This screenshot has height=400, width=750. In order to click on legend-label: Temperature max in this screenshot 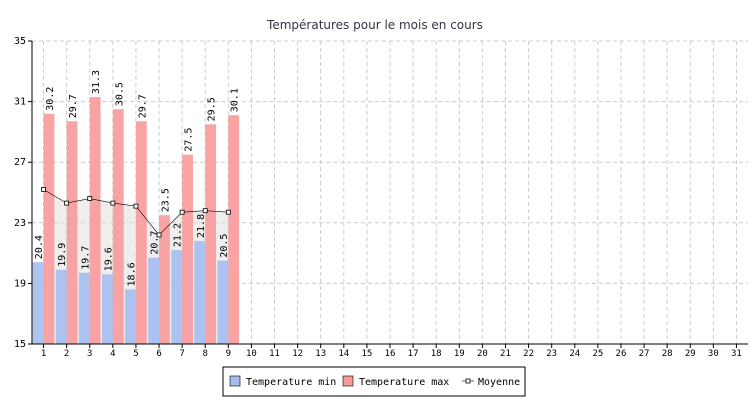, I will do `click(404, 382)`.